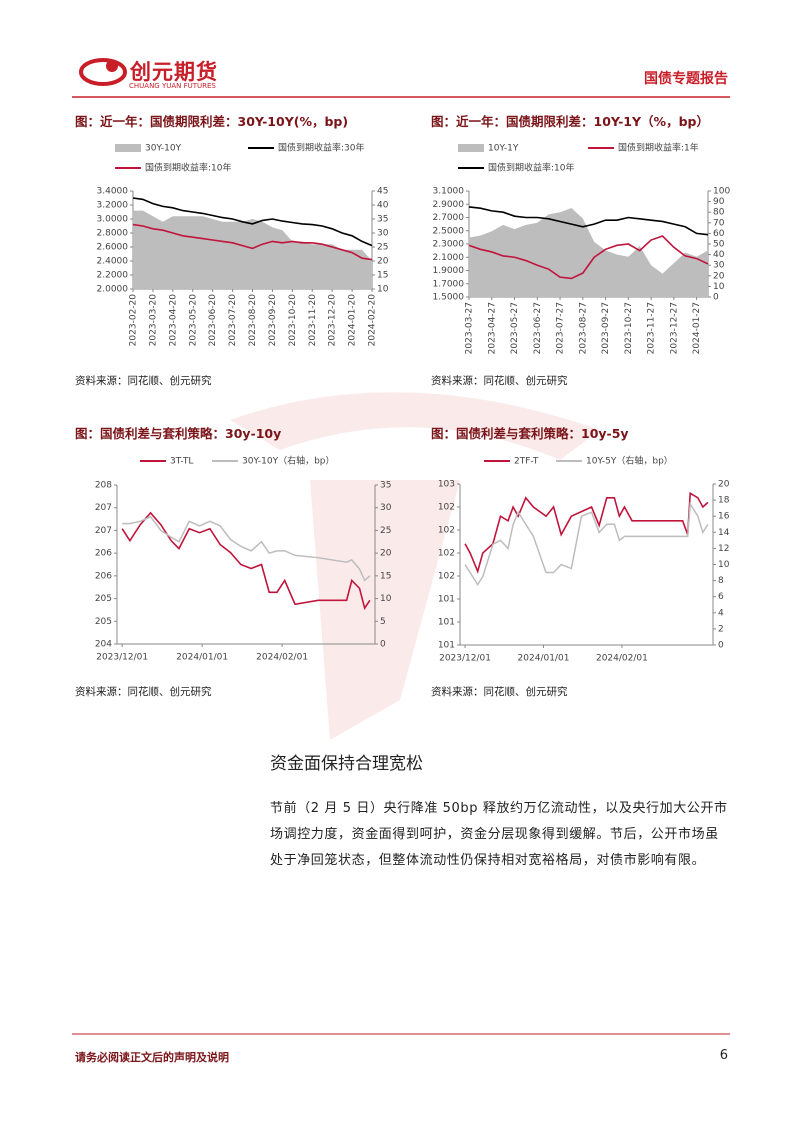  What do you see at coordinates (253, 320) in the screenshot?
I see `x-tick-label: 2023-08-20` at bounding box center [253, 320].